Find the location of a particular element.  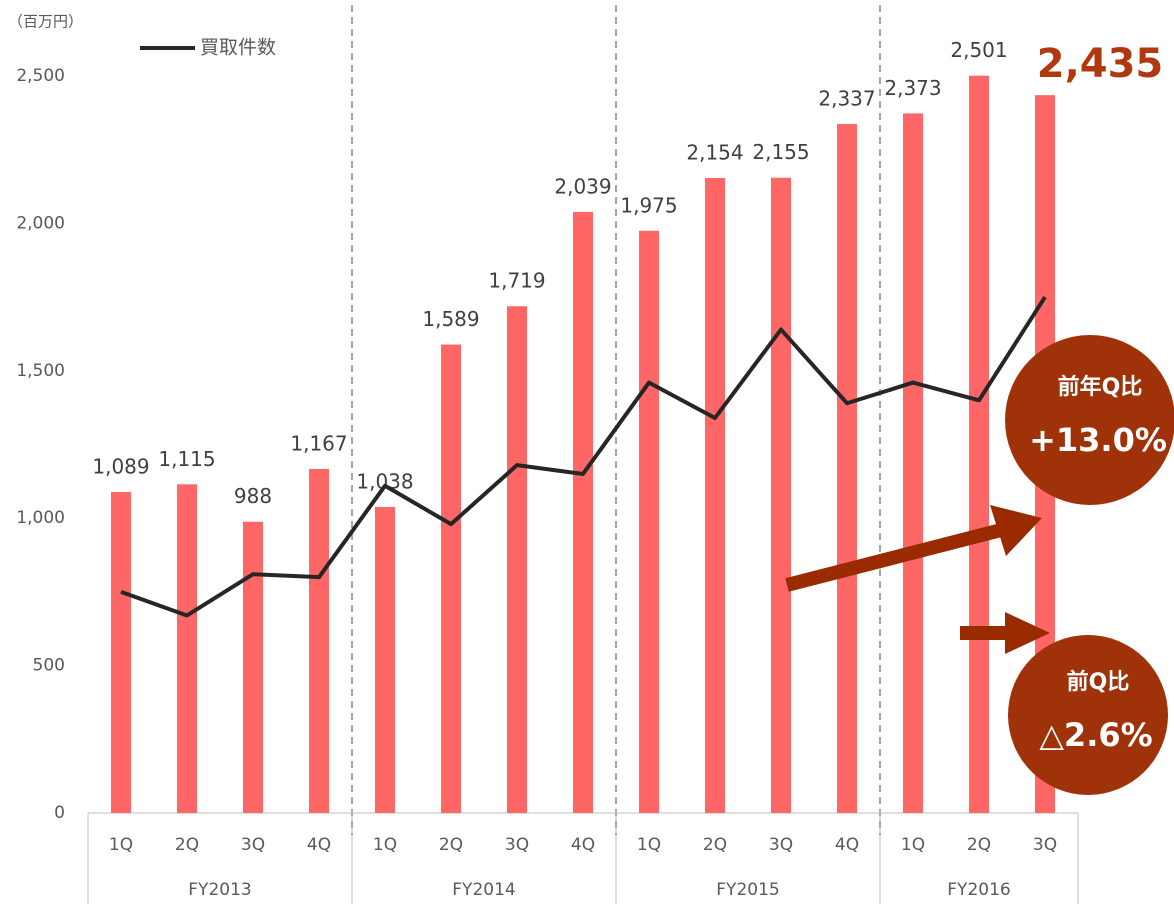

arrow is located at coordinates (896, 557).